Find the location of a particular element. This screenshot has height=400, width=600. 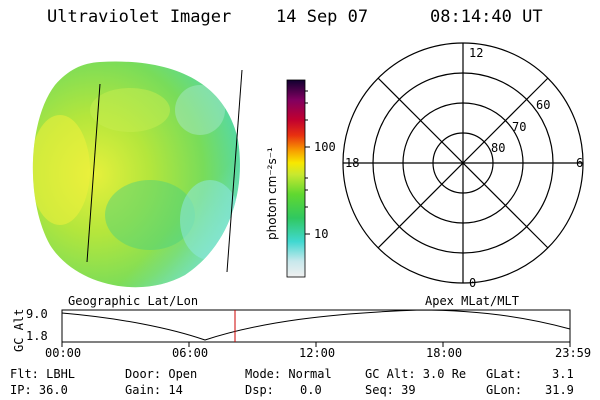

date-label: 14 Sep 07 is located at coordinates (322, 17).